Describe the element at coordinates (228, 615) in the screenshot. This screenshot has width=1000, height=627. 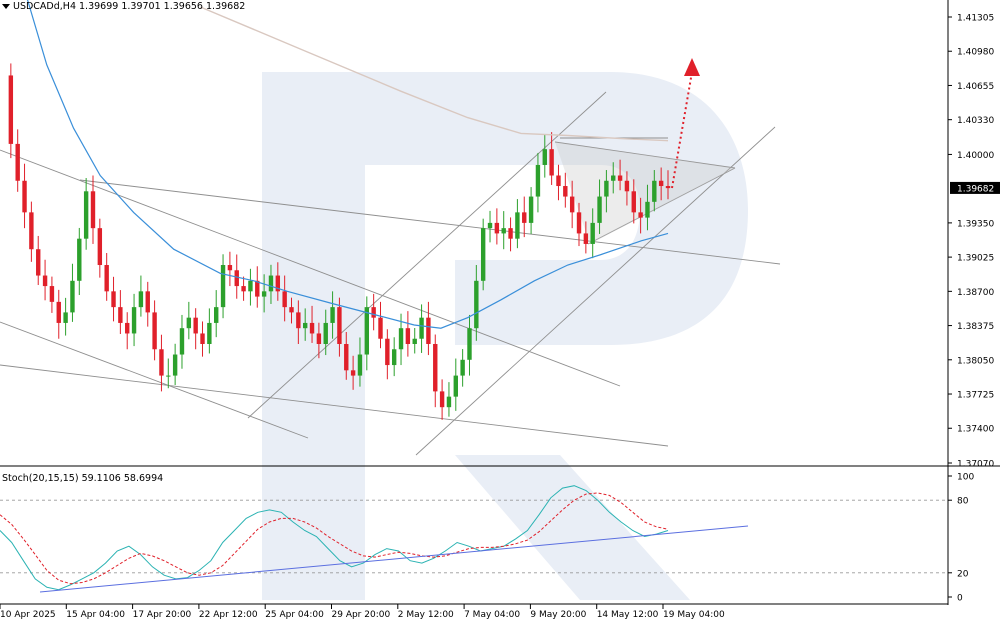
I see `x-tick-label: 22 Apr 12:00` at that location.